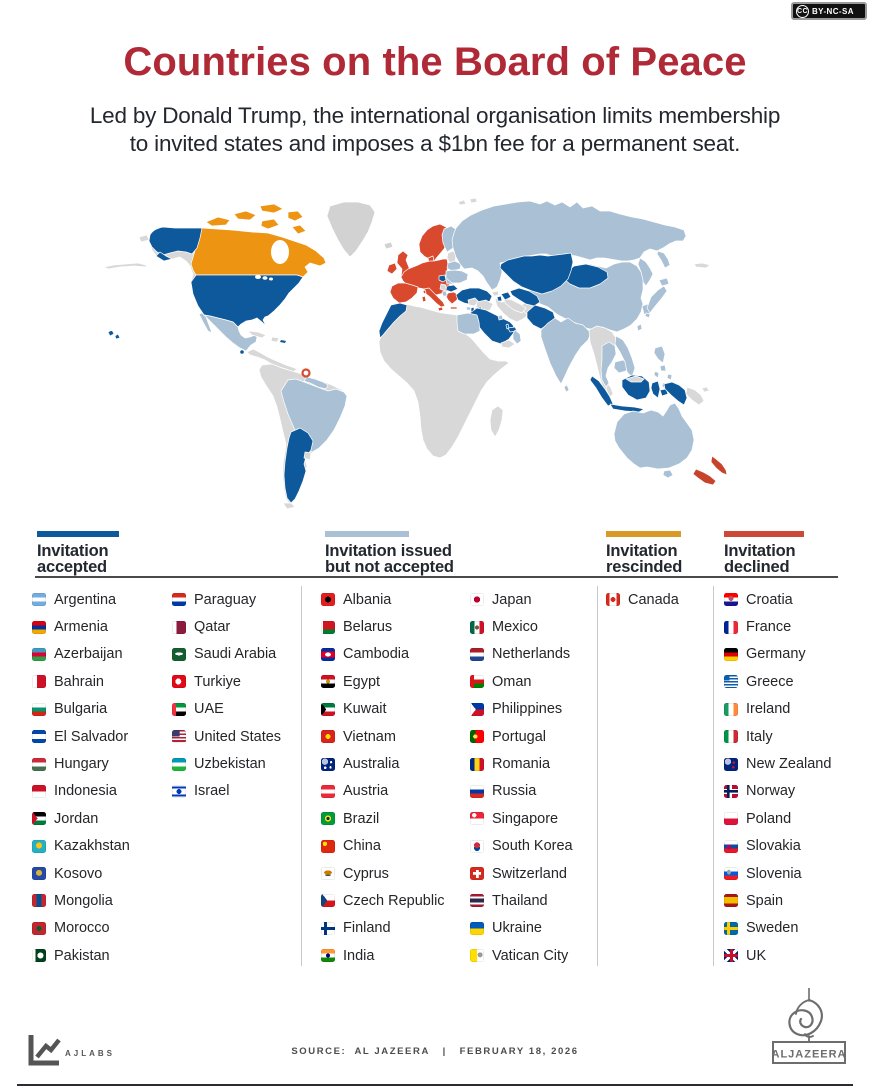 The image size is (870, 1091). Describe the element at coordinates (809, 1055) in the screenshot. I see `svg-text: ALJAZEERA` at that location.